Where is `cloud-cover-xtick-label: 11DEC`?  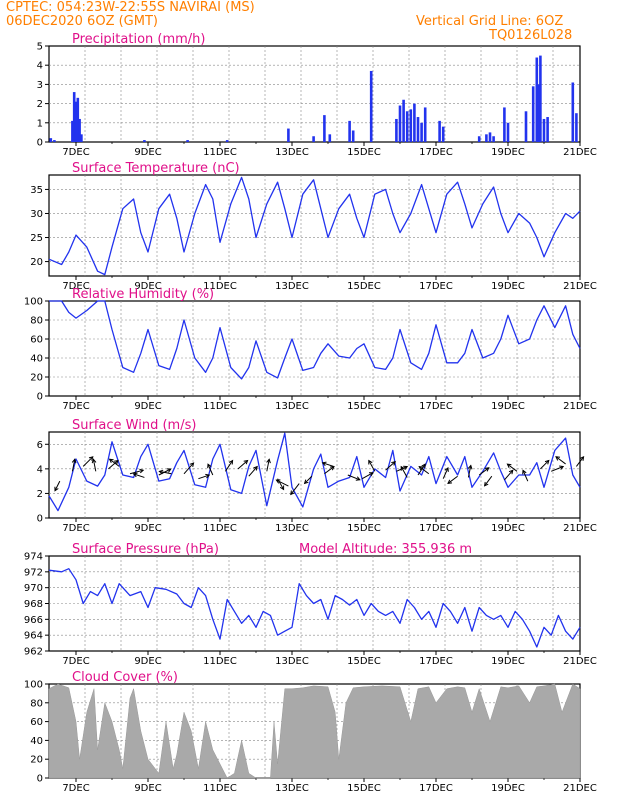
cloud-cover-xtick-label: 11DEC is located at coordinates (220, 788).